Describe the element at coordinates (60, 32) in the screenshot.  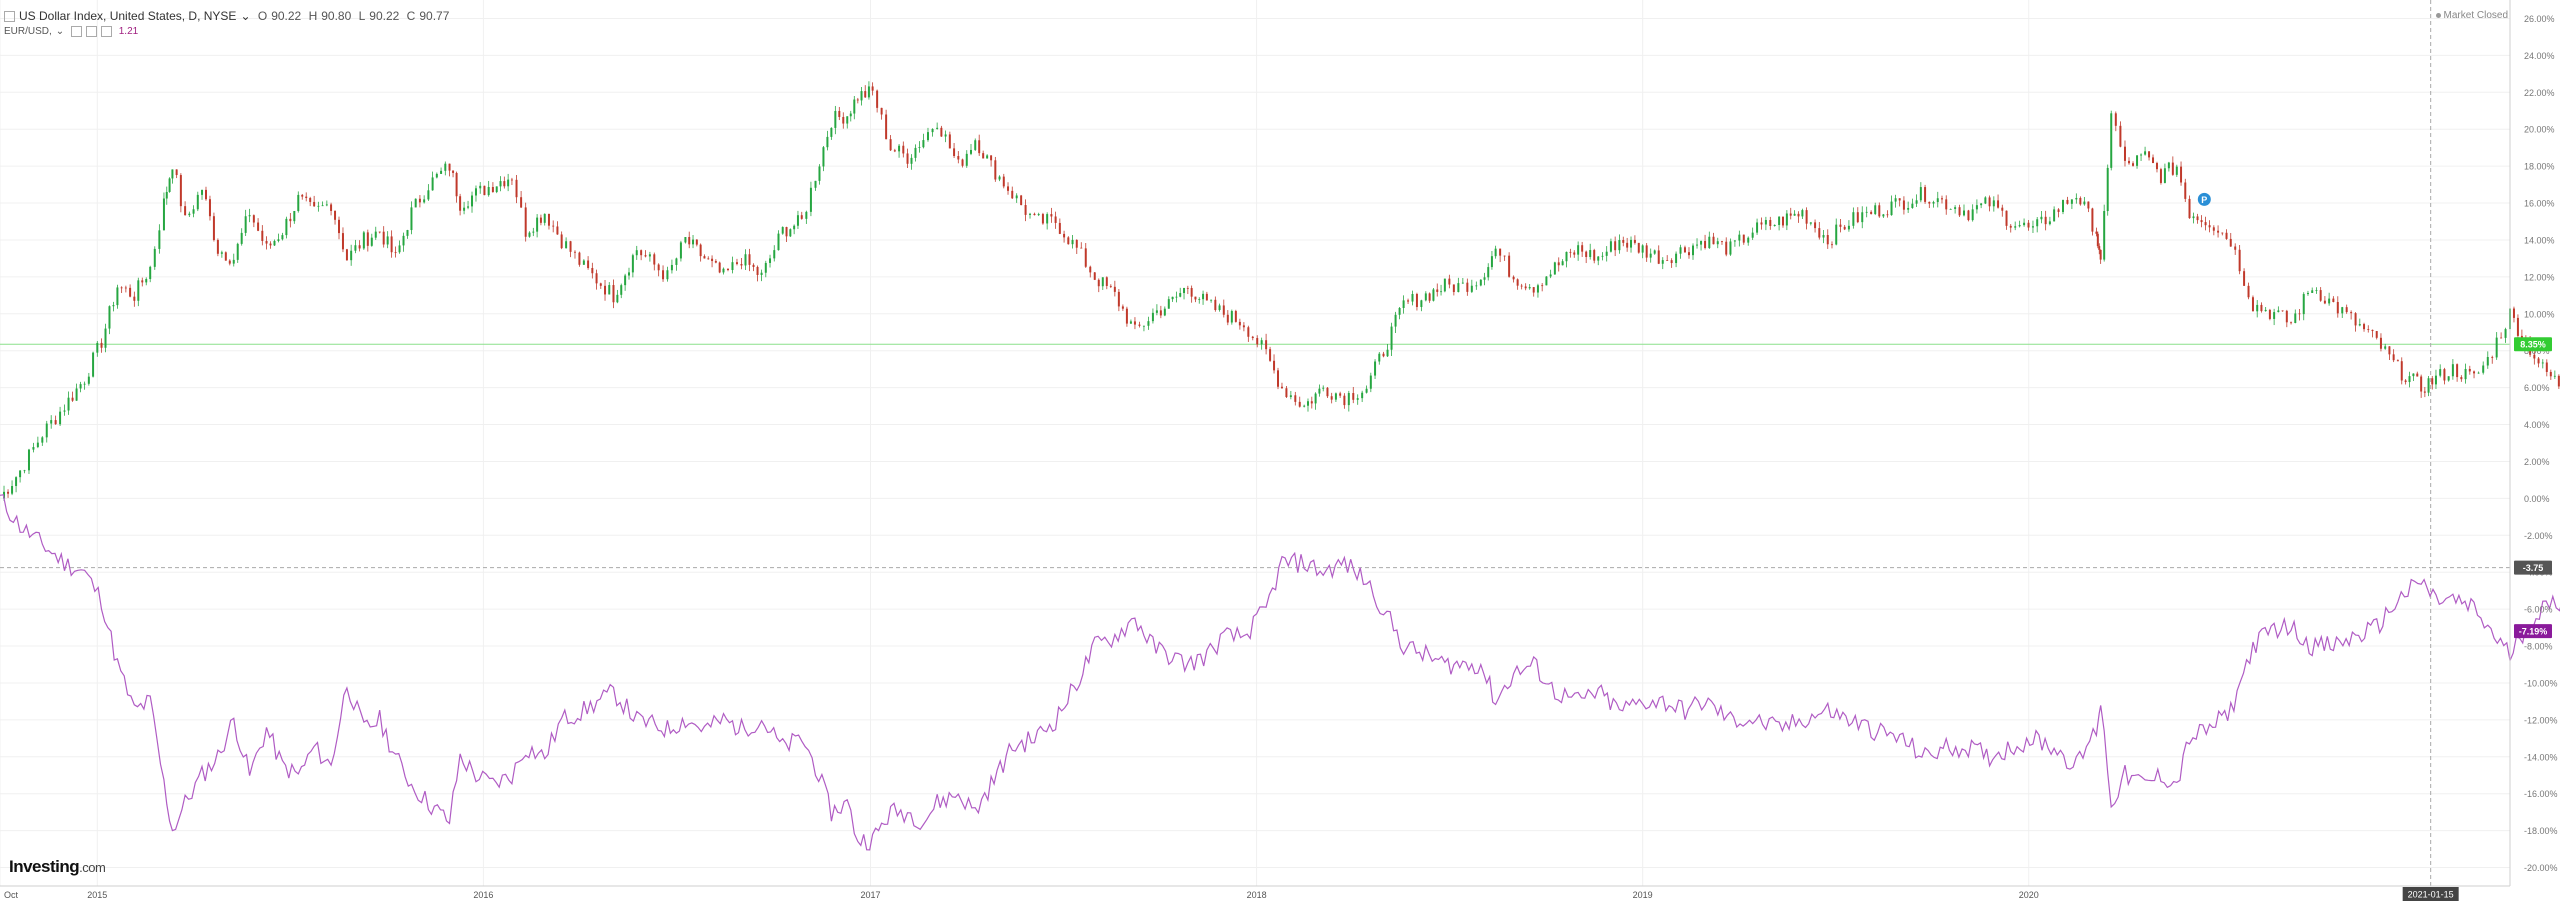
I see `compare-chevron-icon: ⌄` at that location.